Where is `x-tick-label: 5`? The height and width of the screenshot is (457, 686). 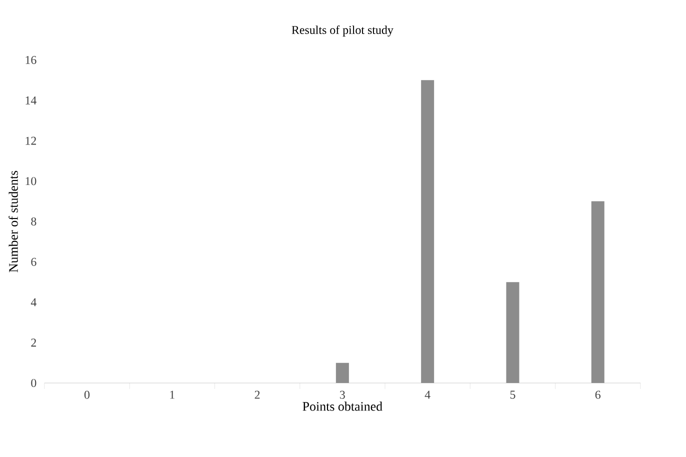
x-tick-label: 5 is located at coordinates (513, 394).